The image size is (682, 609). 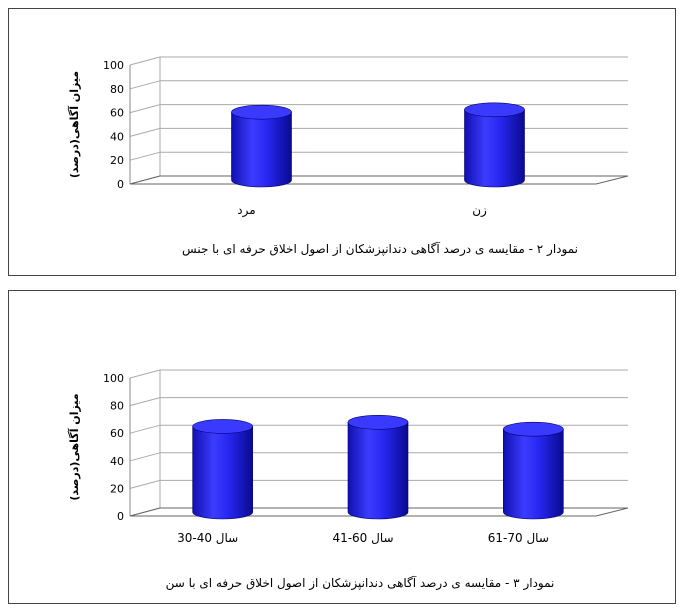 I want to click on x-tick-label: 41-60 سال, so click(x=362, y=538).